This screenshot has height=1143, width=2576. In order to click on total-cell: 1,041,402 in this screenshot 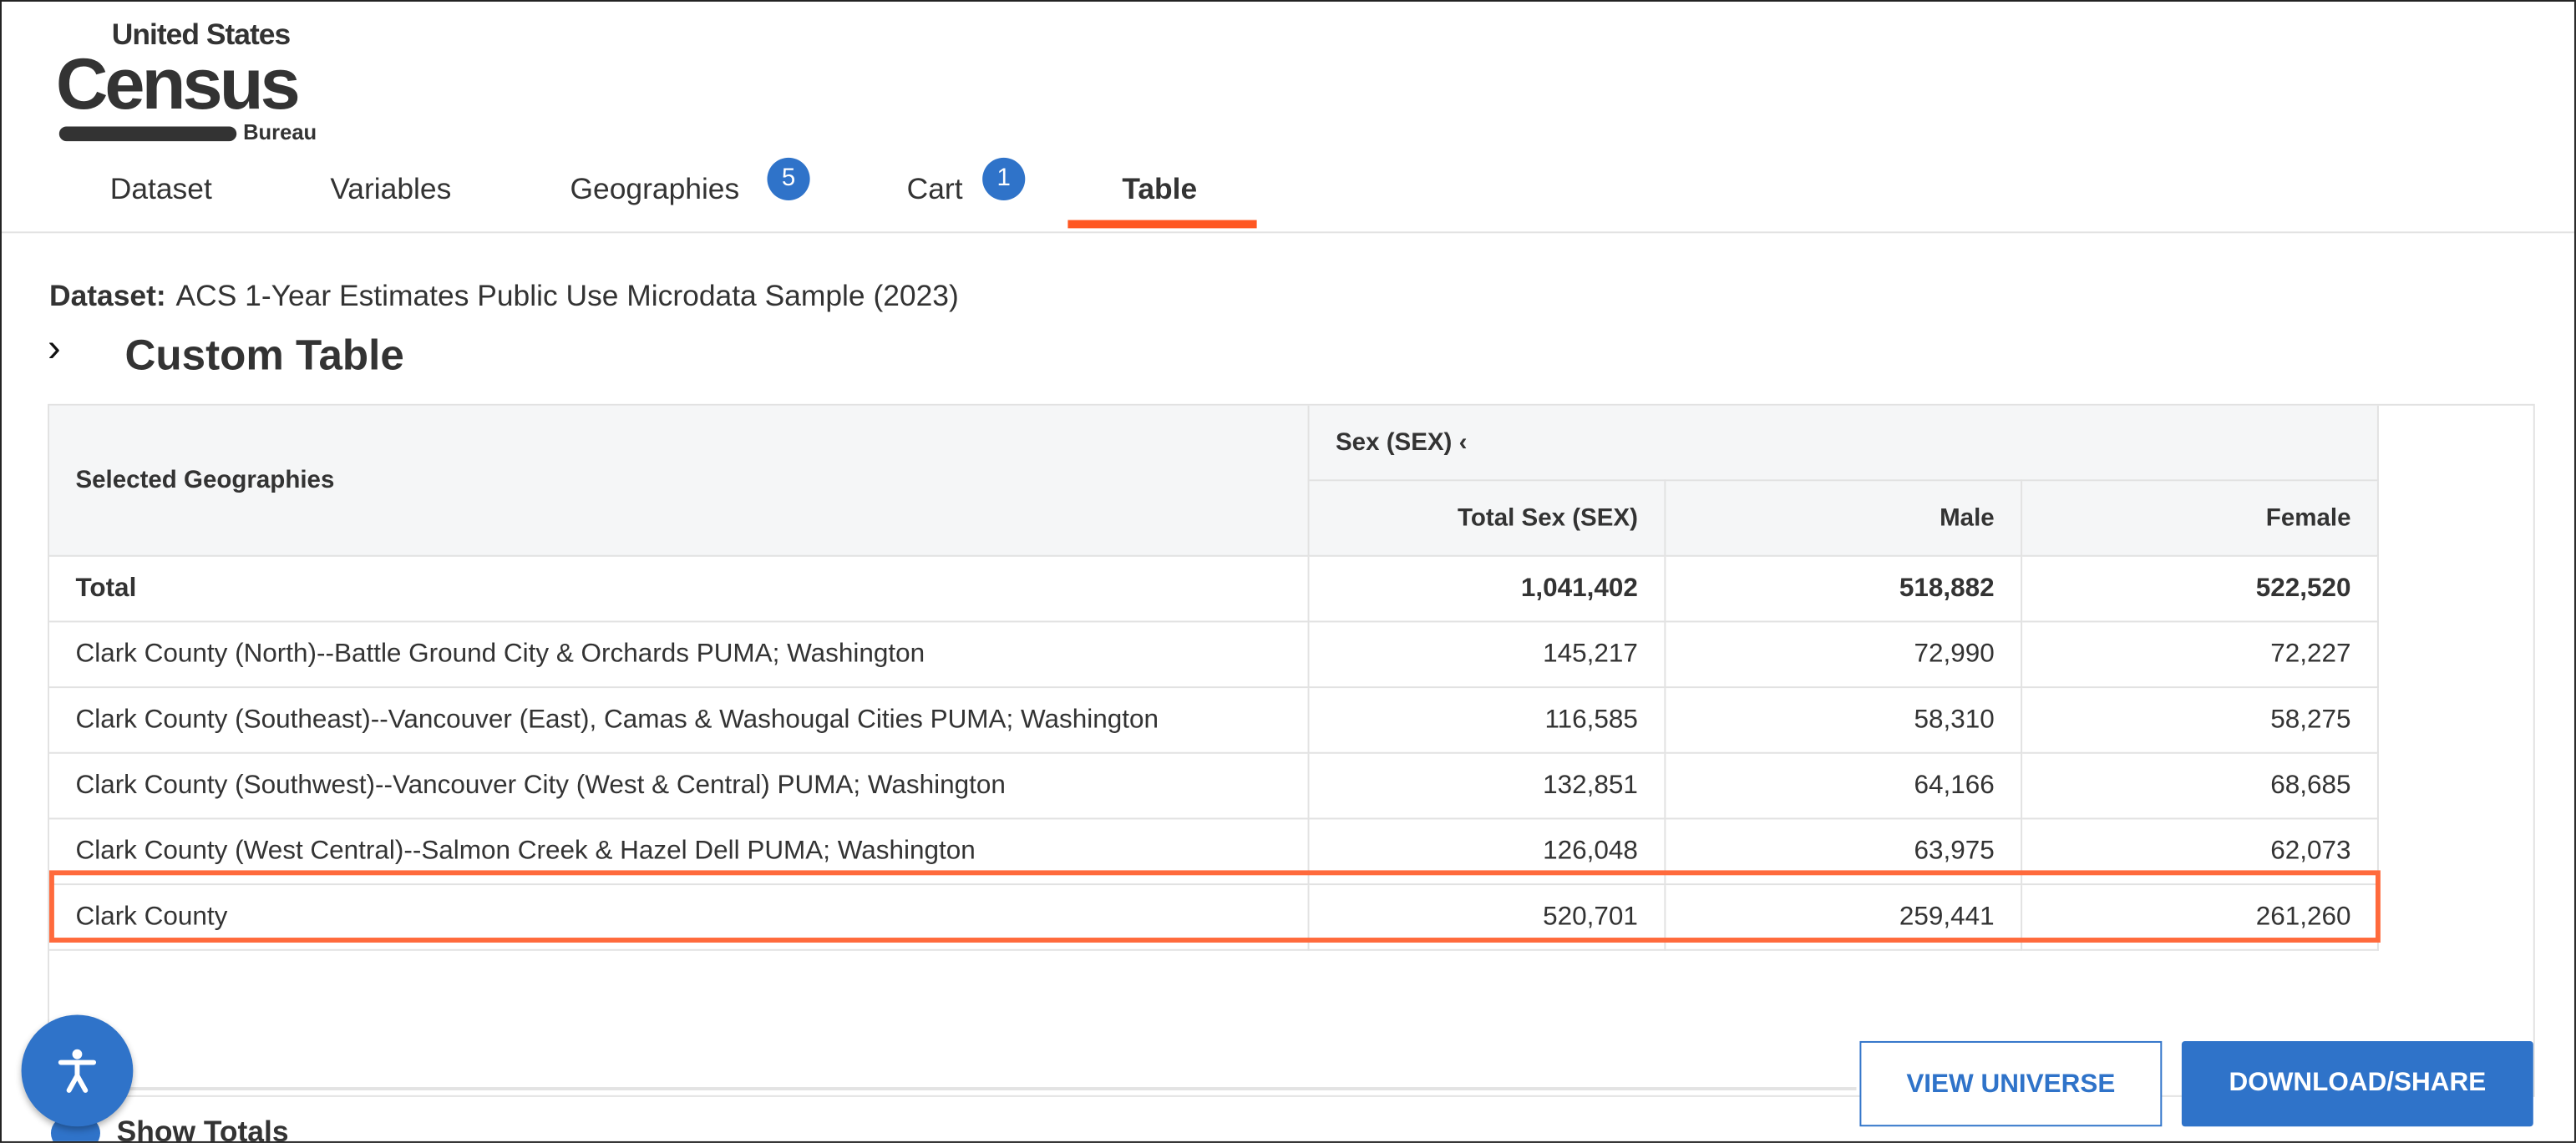, I will do `click(1487, 589)`.